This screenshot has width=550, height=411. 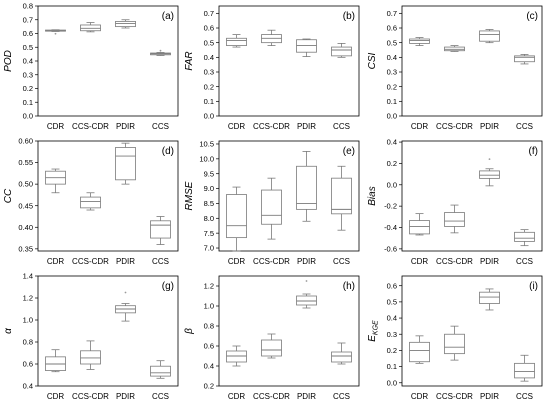 I want to click on y-tick-label: 0.55, so click(x=25, y=162).